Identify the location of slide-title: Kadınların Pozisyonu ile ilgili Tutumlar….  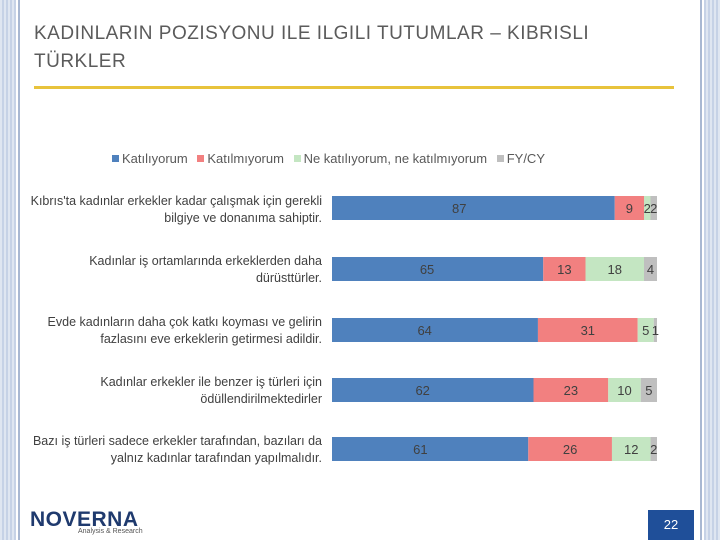
(312, 47).